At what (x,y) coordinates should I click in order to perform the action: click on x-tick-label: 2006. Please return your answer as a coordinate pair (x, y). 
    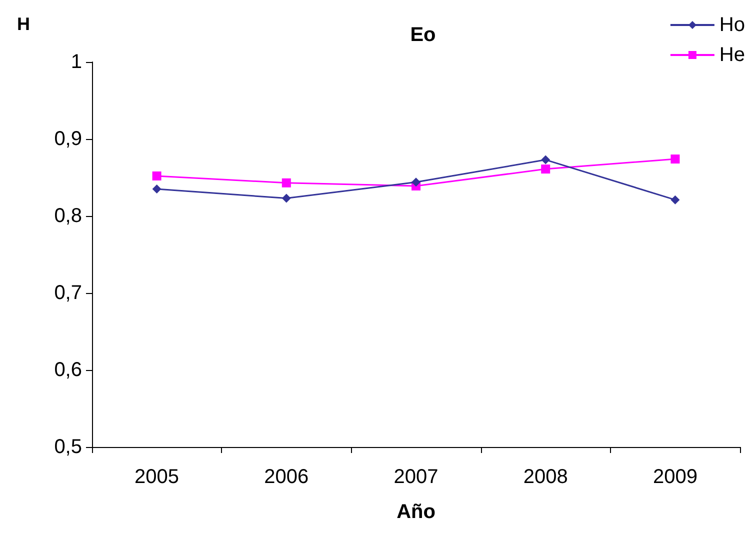
    Looking at the image, I should click on (286, 477).